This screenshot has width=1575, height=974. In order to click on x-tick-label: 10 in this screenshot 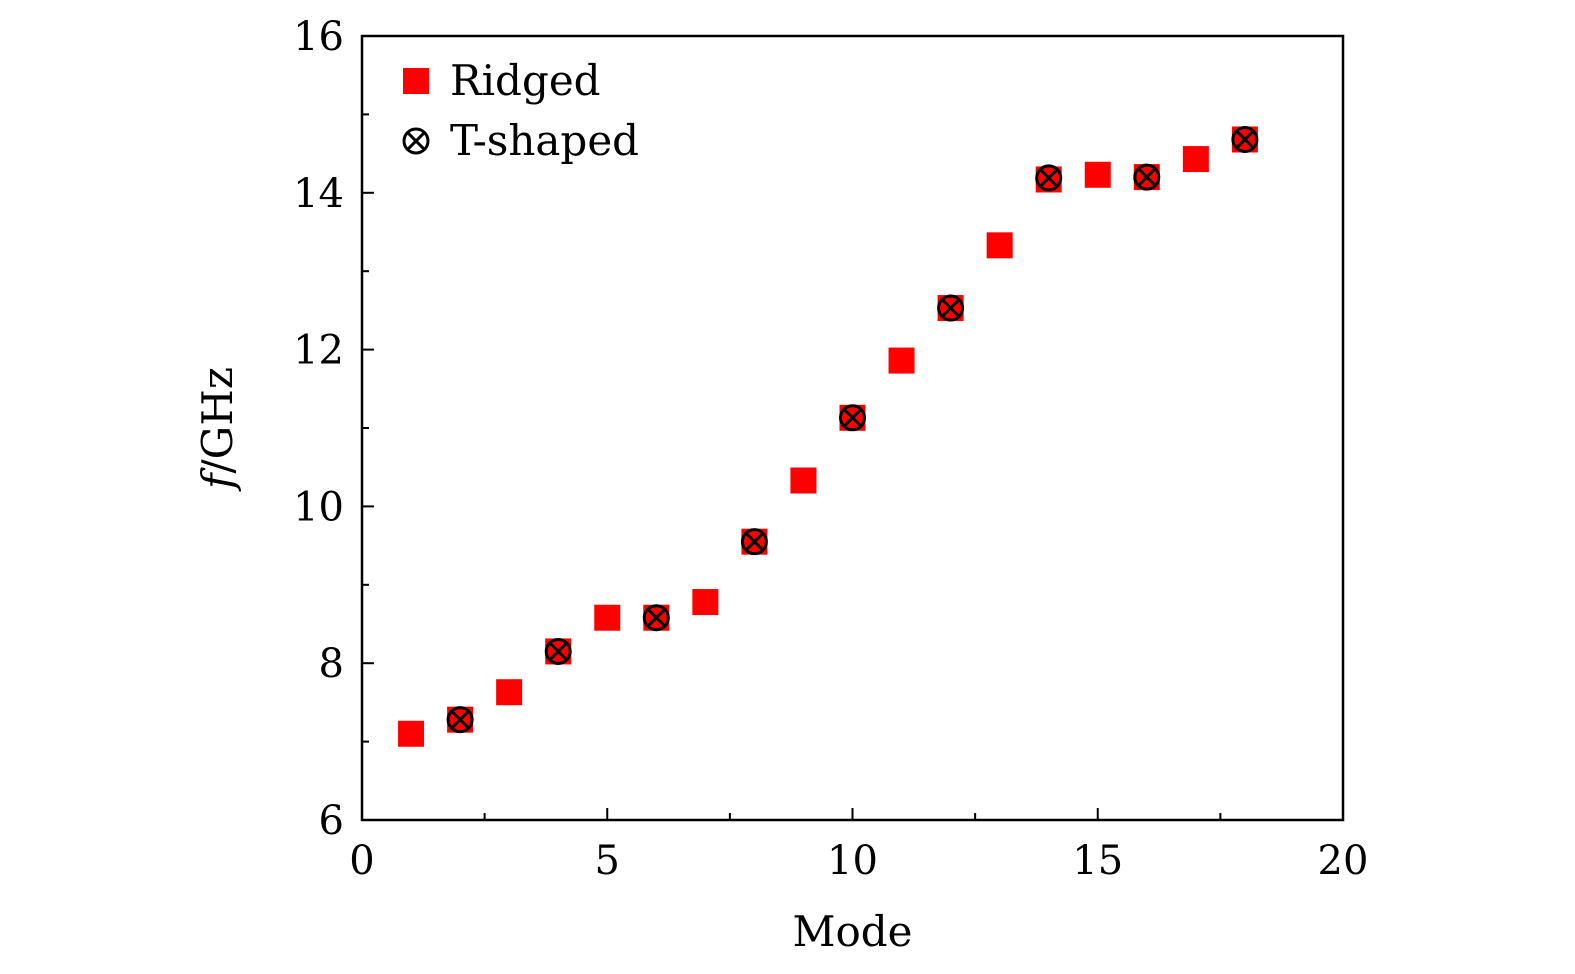, I will do `click(852, 861)`.